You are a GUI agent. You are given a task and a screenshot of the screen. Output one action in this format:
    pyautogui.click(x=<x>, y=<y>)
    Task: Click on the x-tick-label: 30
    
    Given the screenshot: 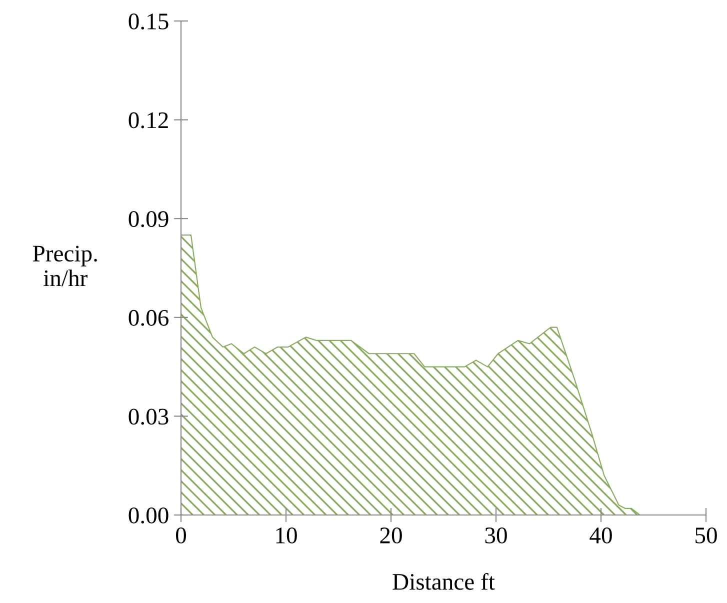 What is the action you would take?
    pyautogui.click(x=496, y=535)
    